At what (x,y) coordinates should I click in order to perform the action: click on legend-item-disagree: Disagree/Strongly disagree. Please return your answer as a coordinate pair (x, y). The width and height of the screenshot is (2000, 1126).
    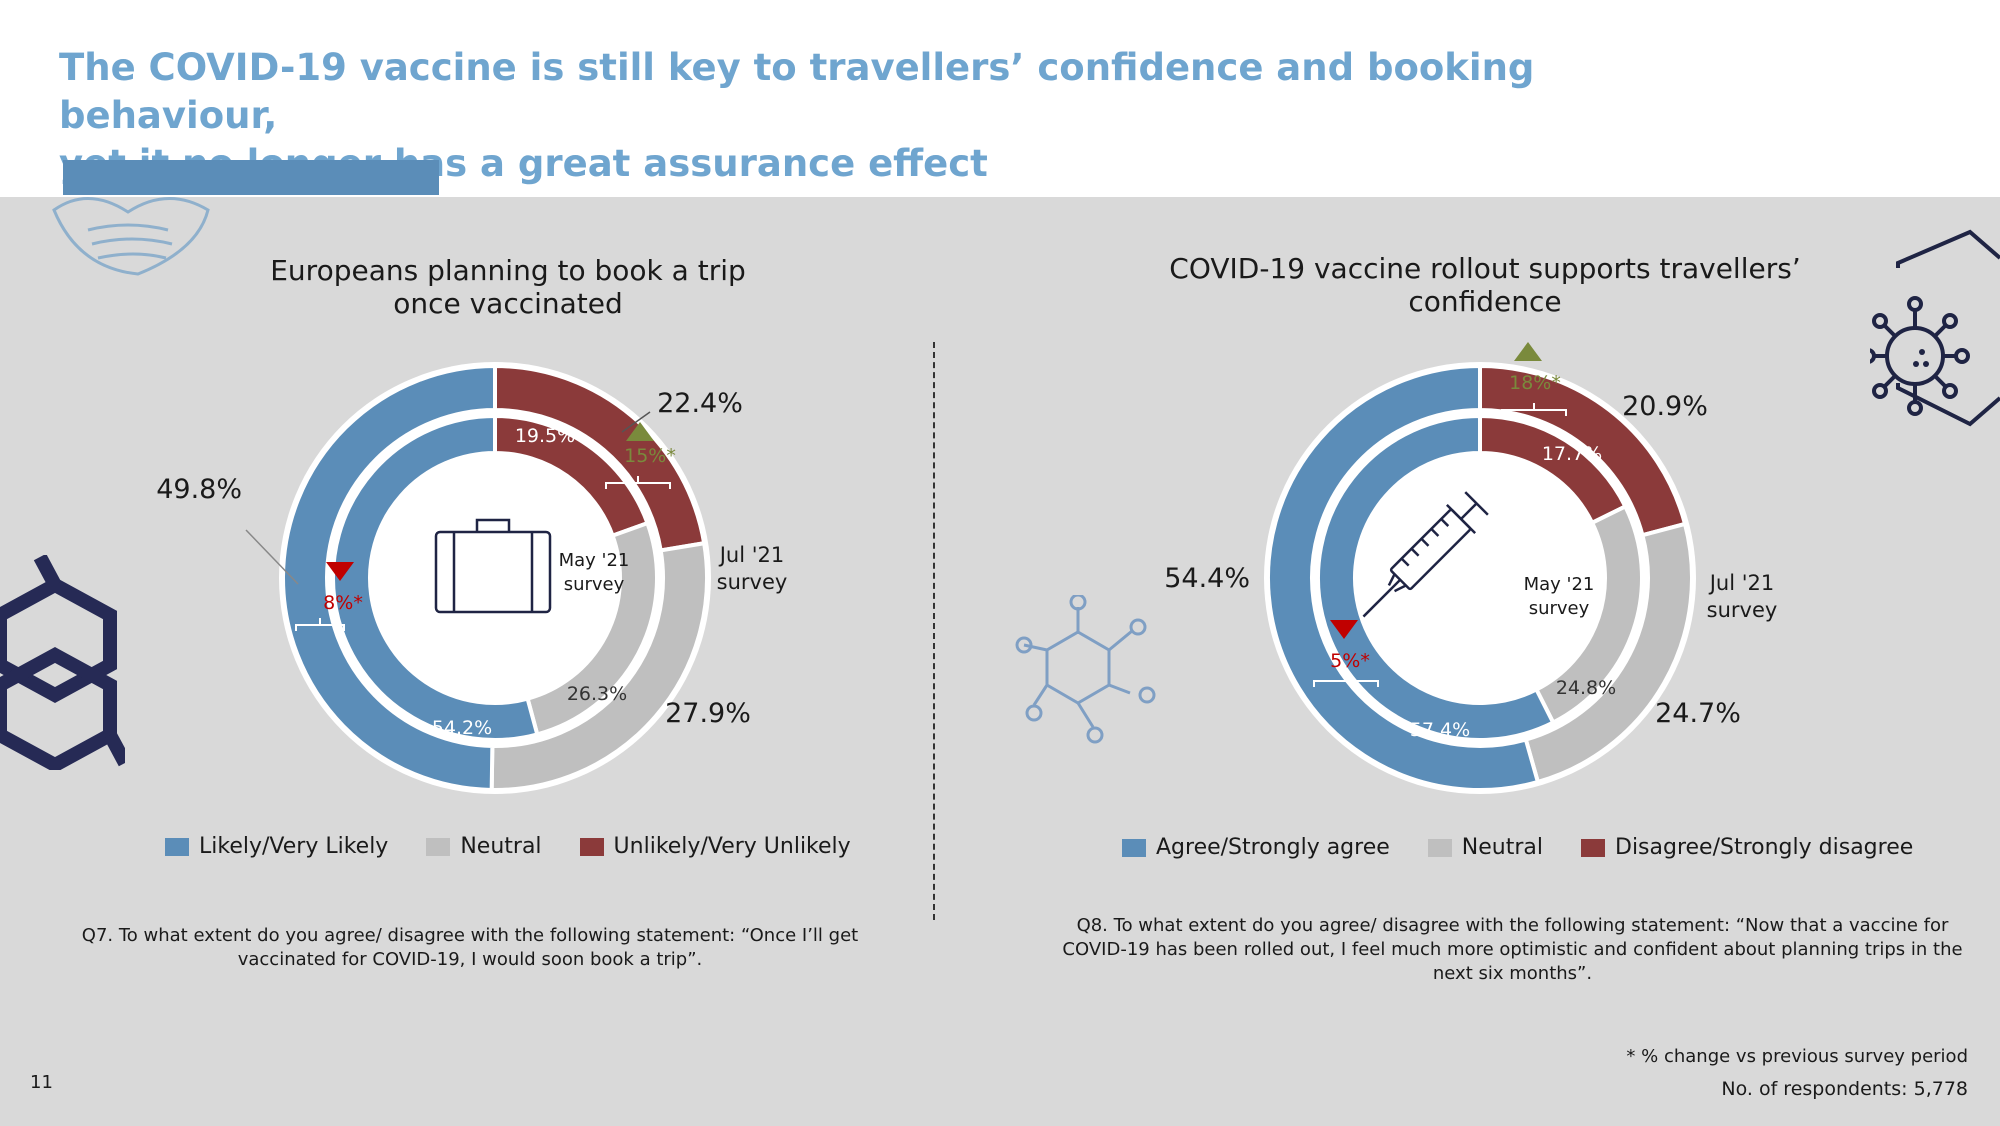
    Looking at the image, I should click on (1747, 847).